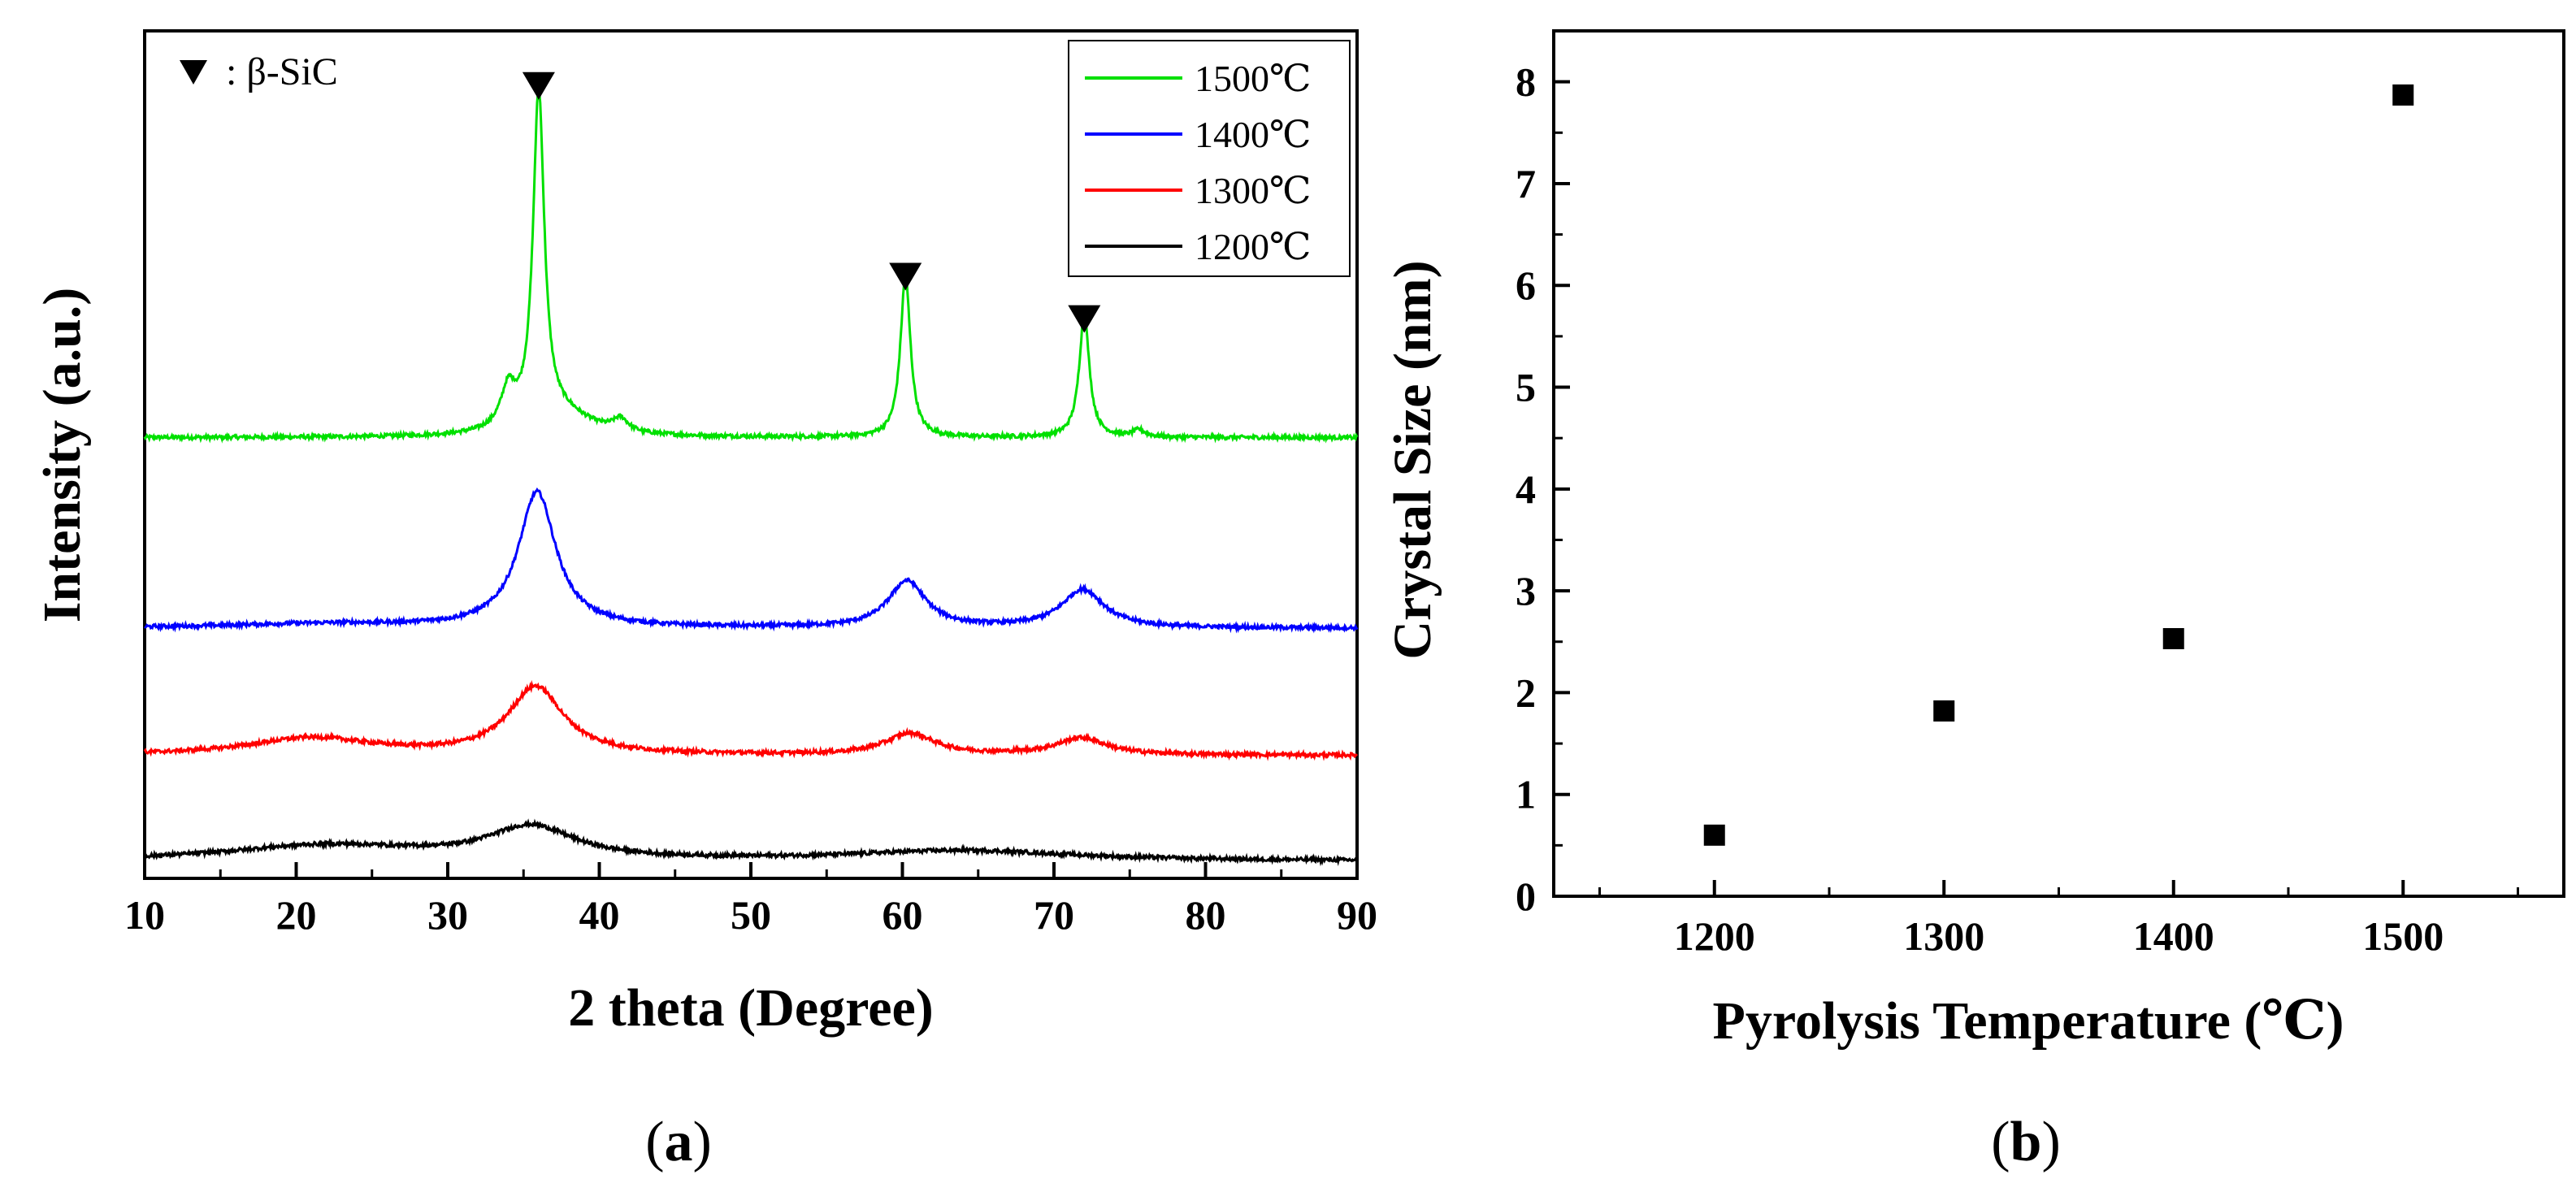 Image resolution: width=2576 pixels, height=1192 pixels. Describe the element at coordinates (2403, 936) in the screenshot. I see `panel-b-x-tick-label: 1500` at that location.